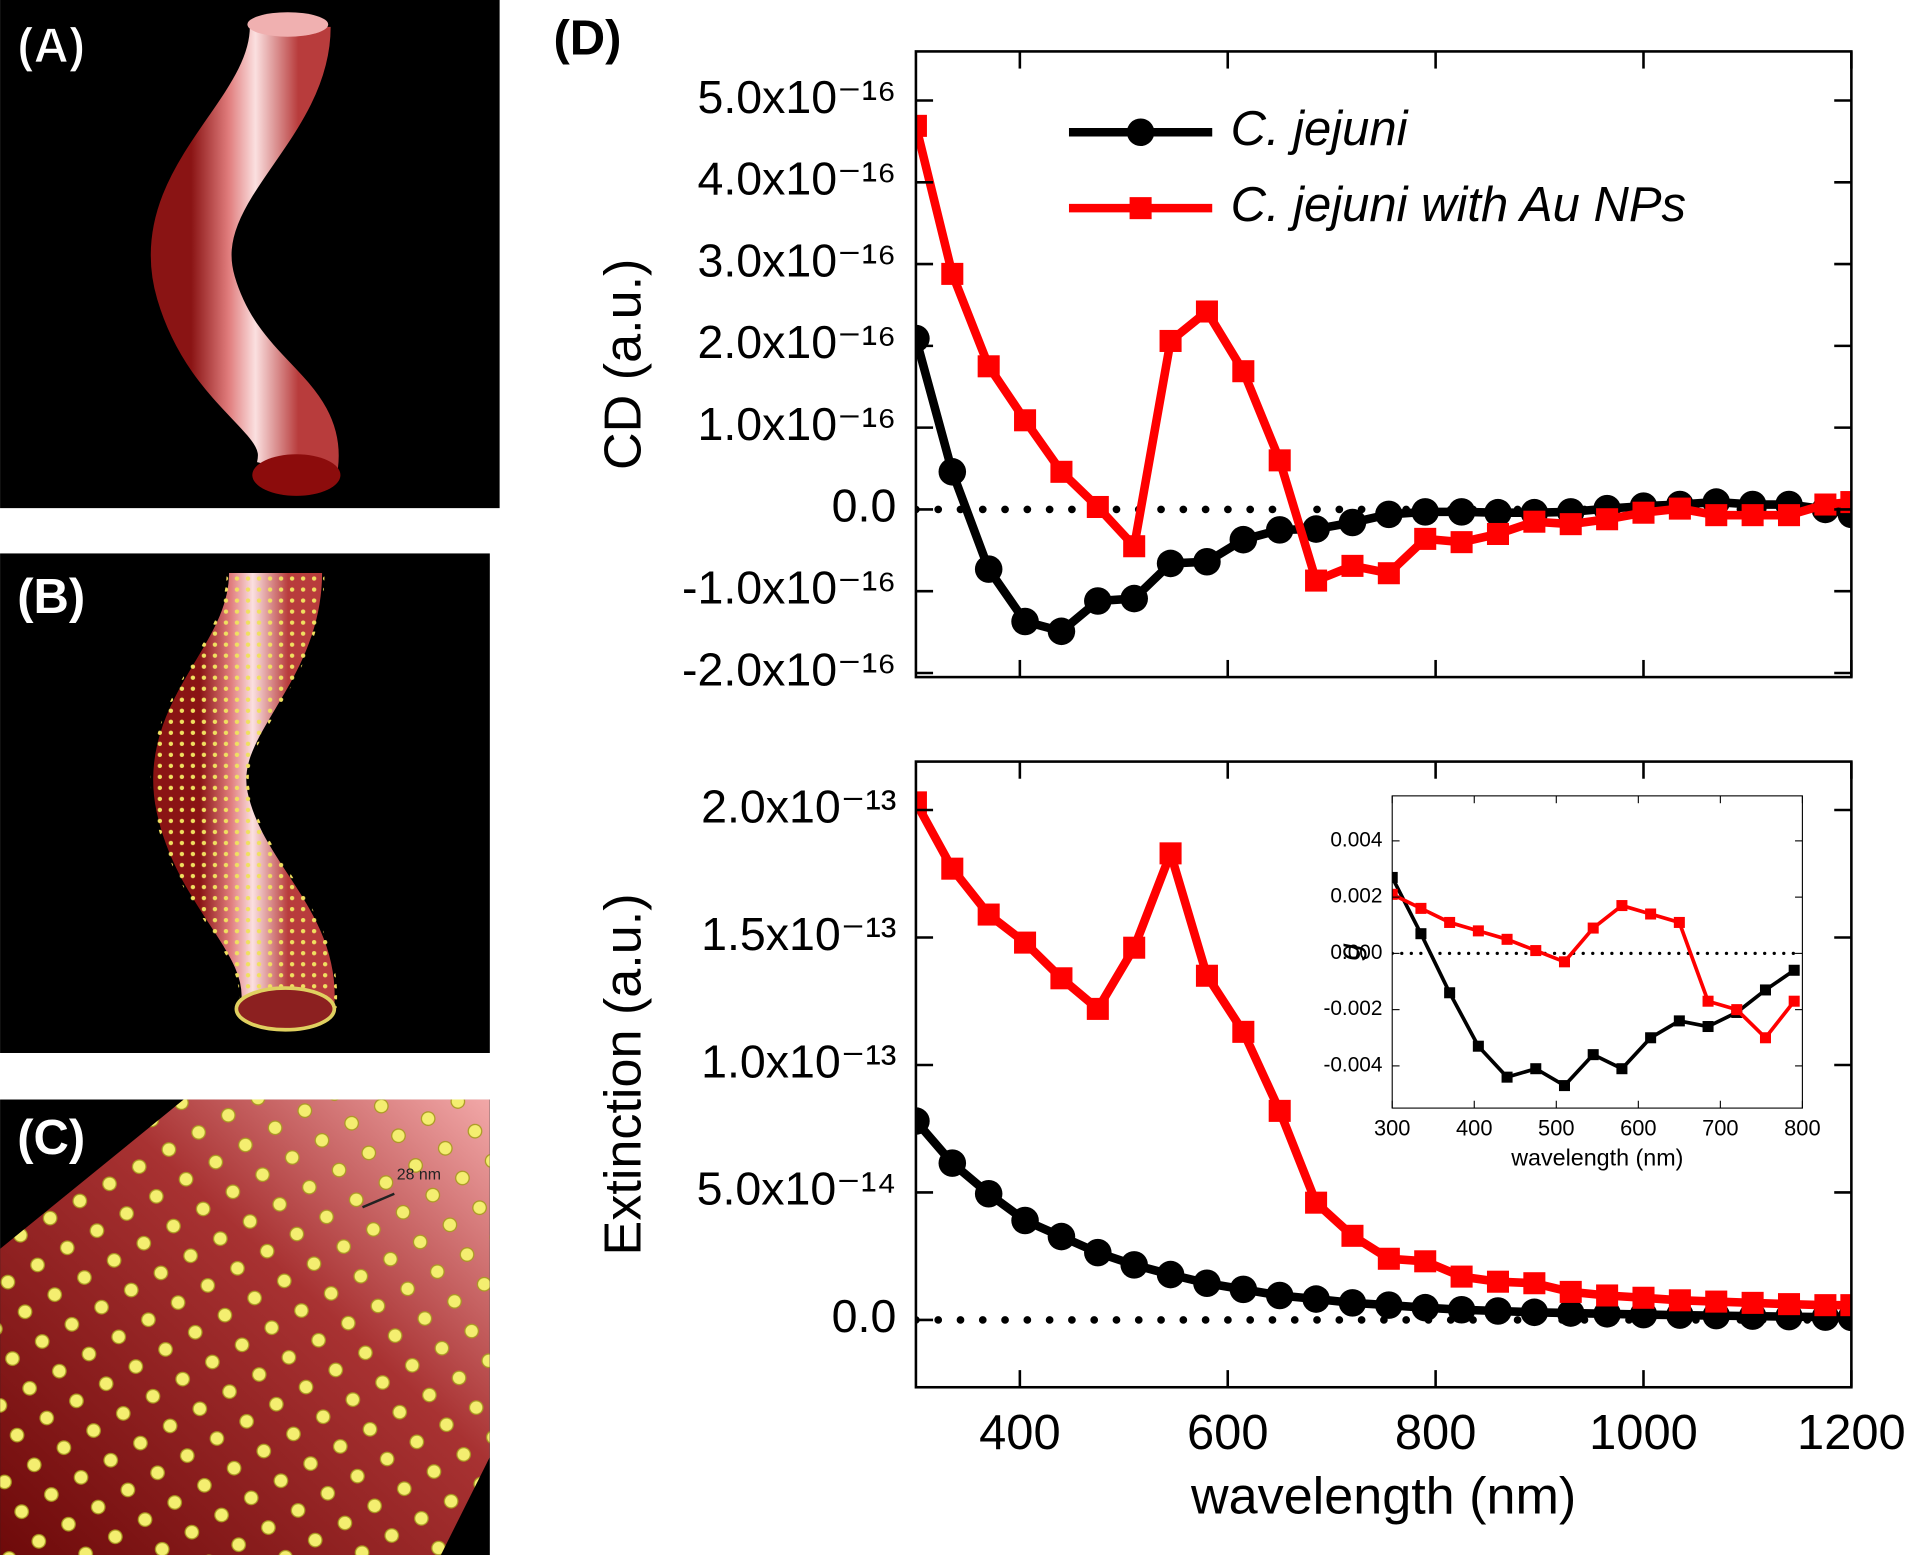 The image size is (1920, 1555). What do you see at coordinates (1383, 486) in the screenshot?
I see `series-line` at bounding box center [1383, 486].